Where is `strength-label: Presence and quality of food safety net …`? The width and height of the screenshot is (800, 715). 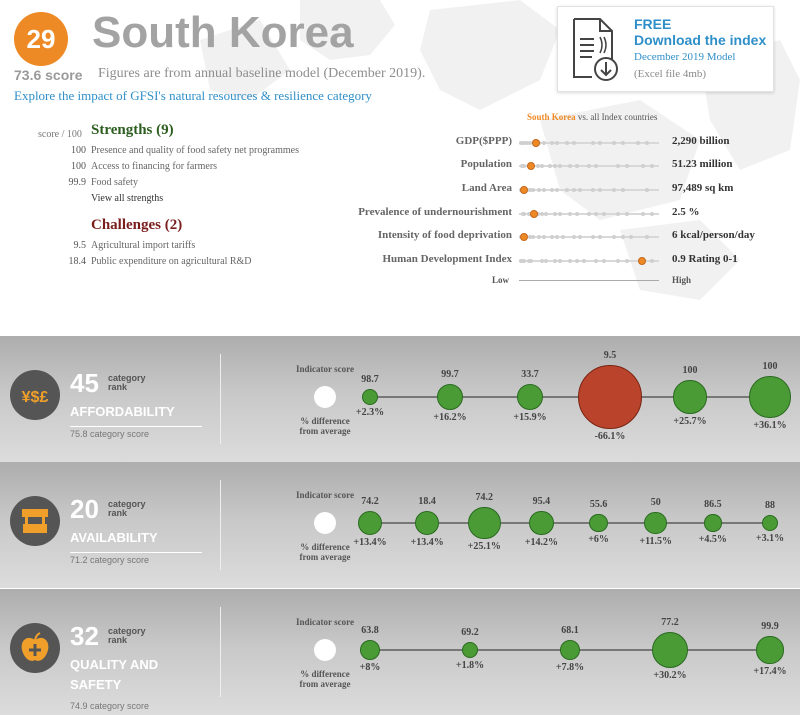
strength-label: Presence and quality of food safety net … is located at coordinates (195, 150).